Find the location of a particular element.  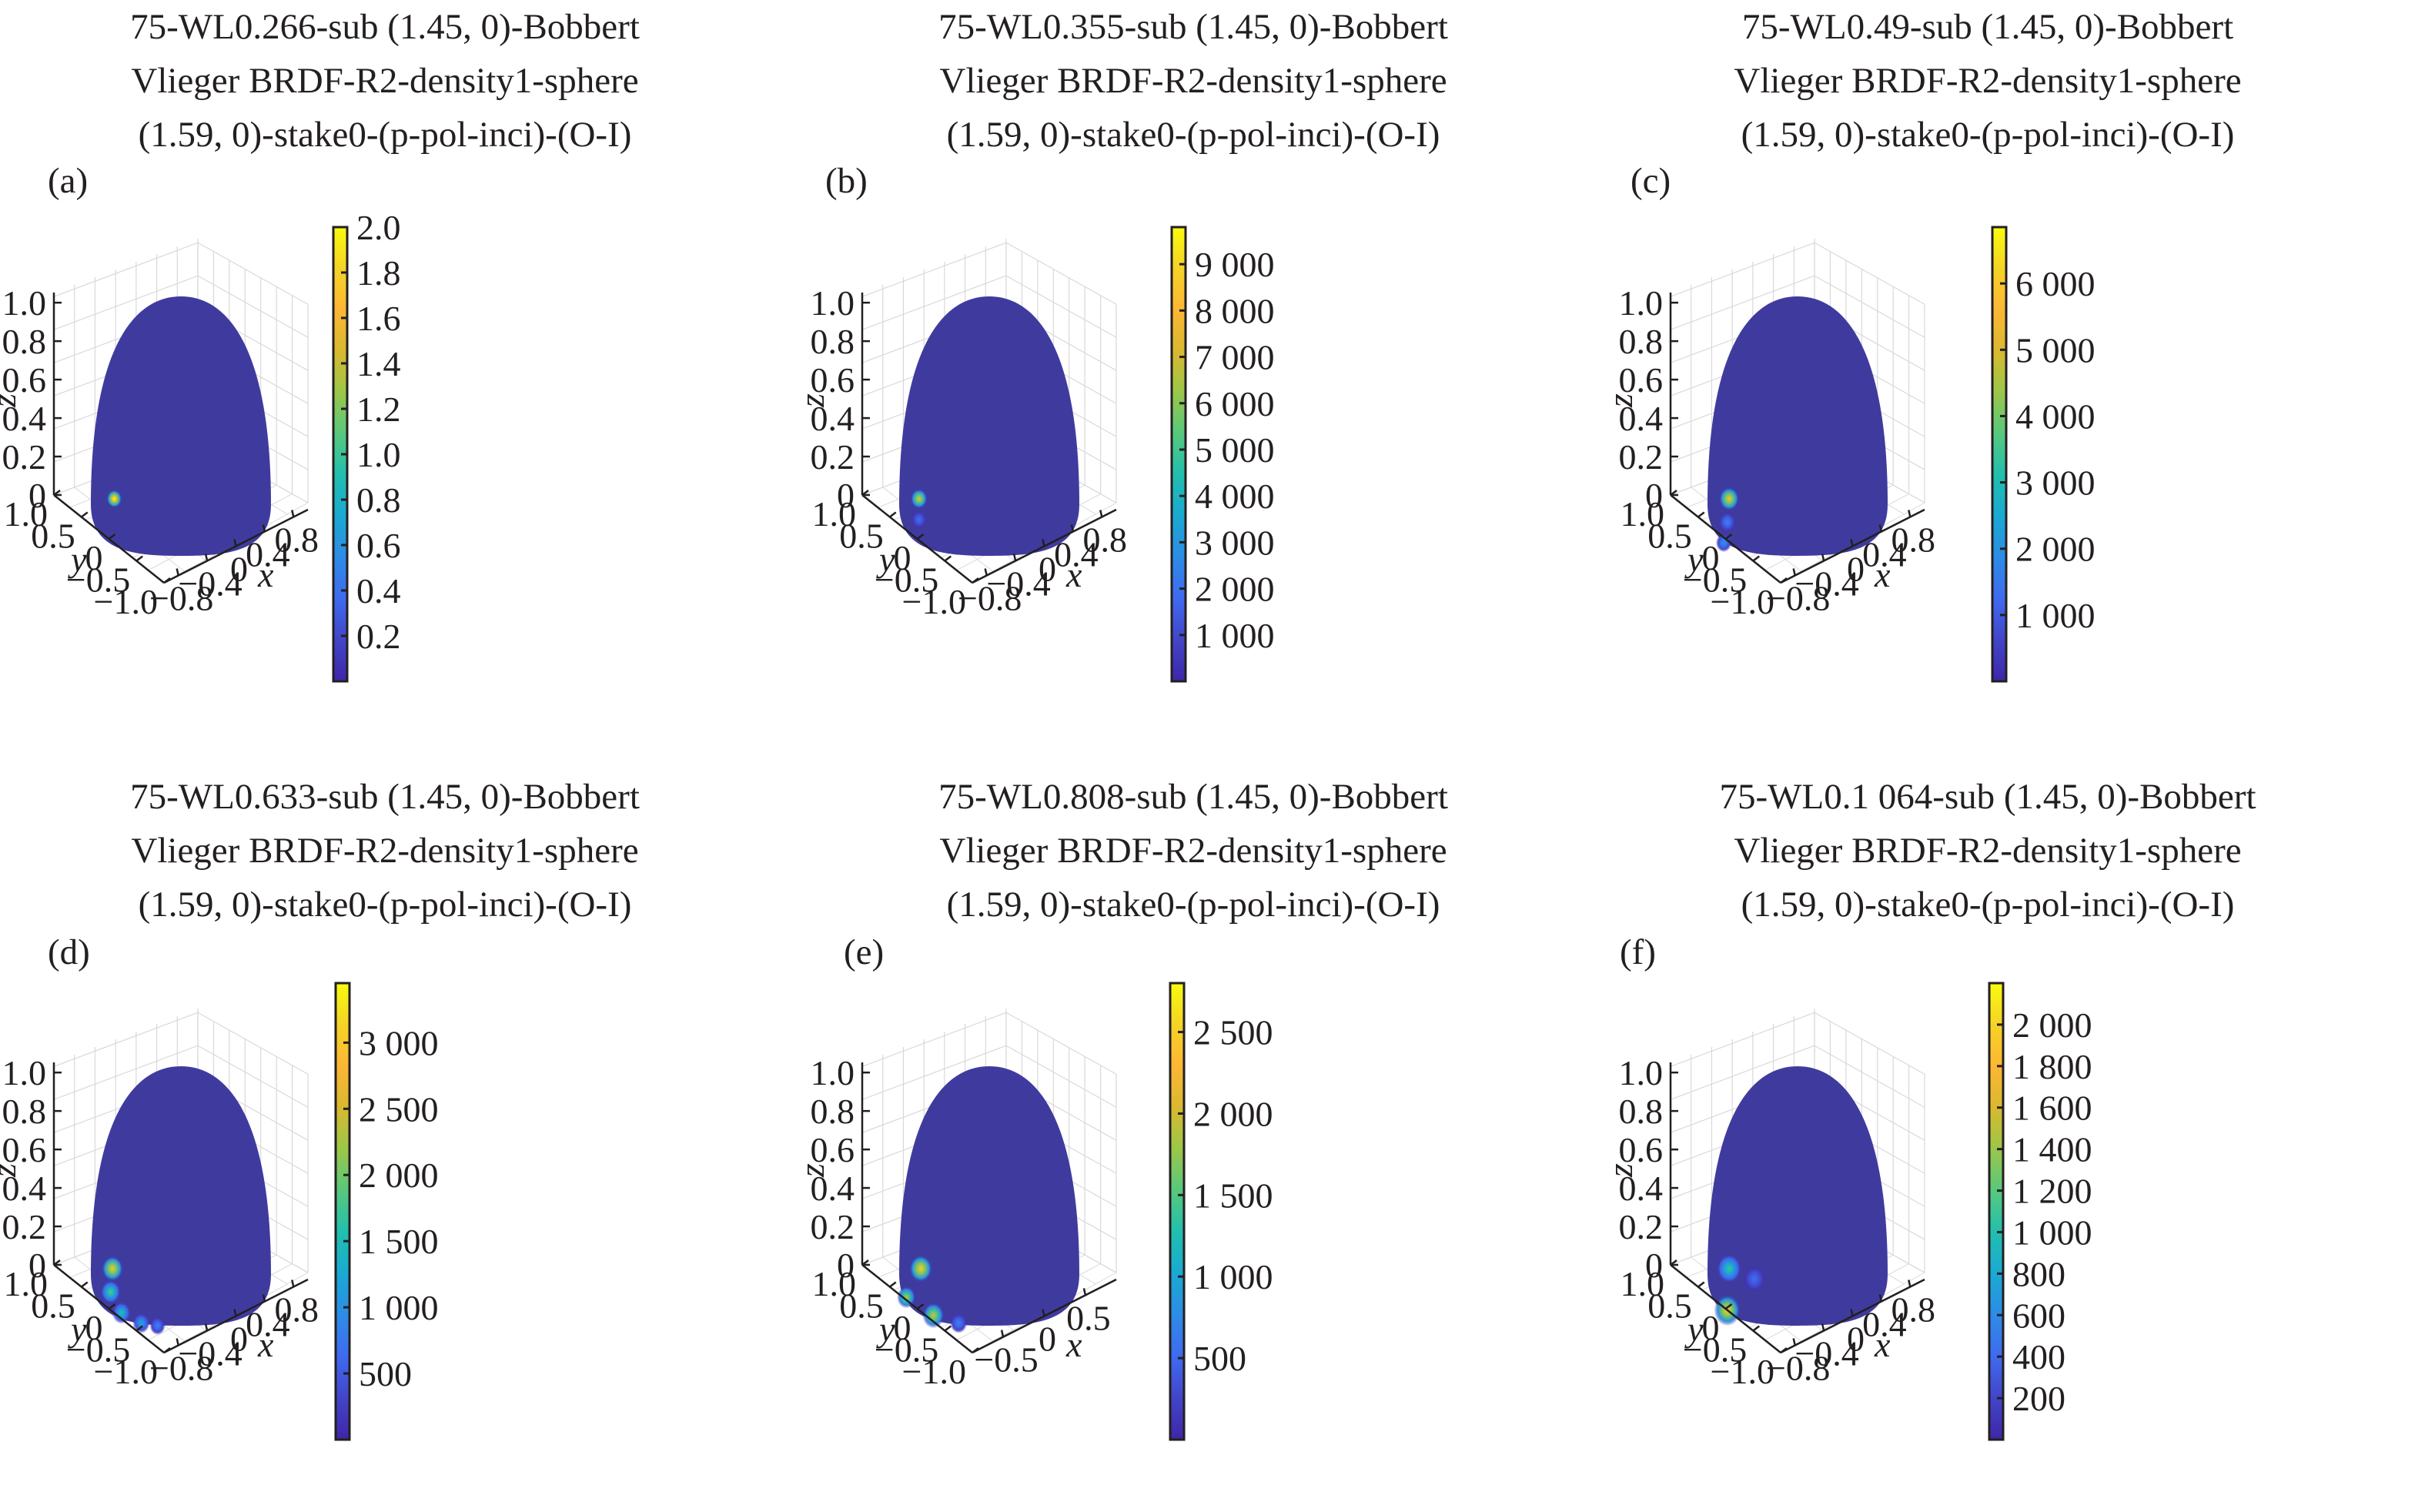

colorbar-tick-label: 0.2 is located at coordinates (378, 636).